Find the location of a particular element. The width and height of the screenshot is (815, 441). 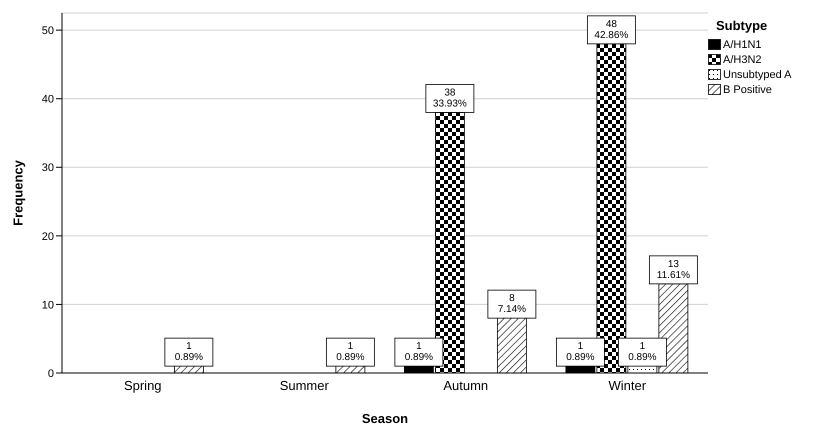

legend-label: Unsubtyped A is located at coordinates (757, 74).